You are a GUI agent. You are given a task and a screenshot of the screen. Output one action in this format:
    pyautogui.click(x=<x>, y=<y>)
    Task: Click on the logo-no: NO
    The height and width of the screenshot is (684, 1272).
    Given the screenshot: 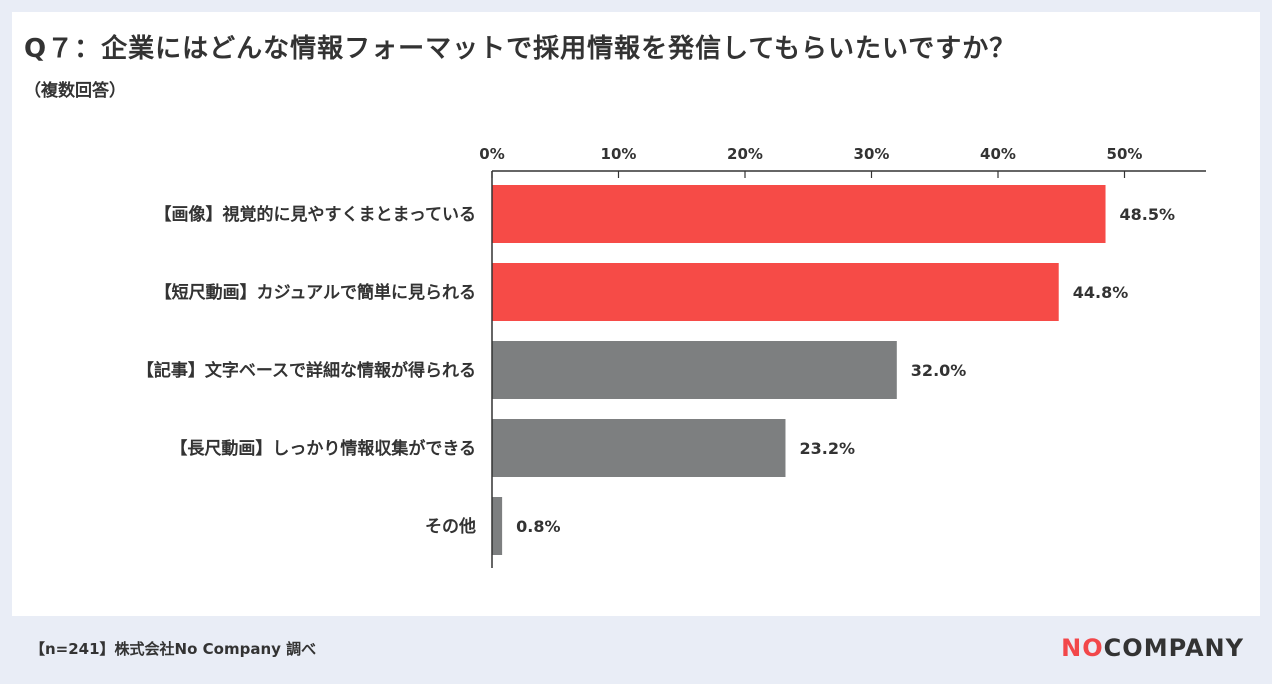 What is the action you would take?
    pyautogui.click(x=1082, y=648)
    